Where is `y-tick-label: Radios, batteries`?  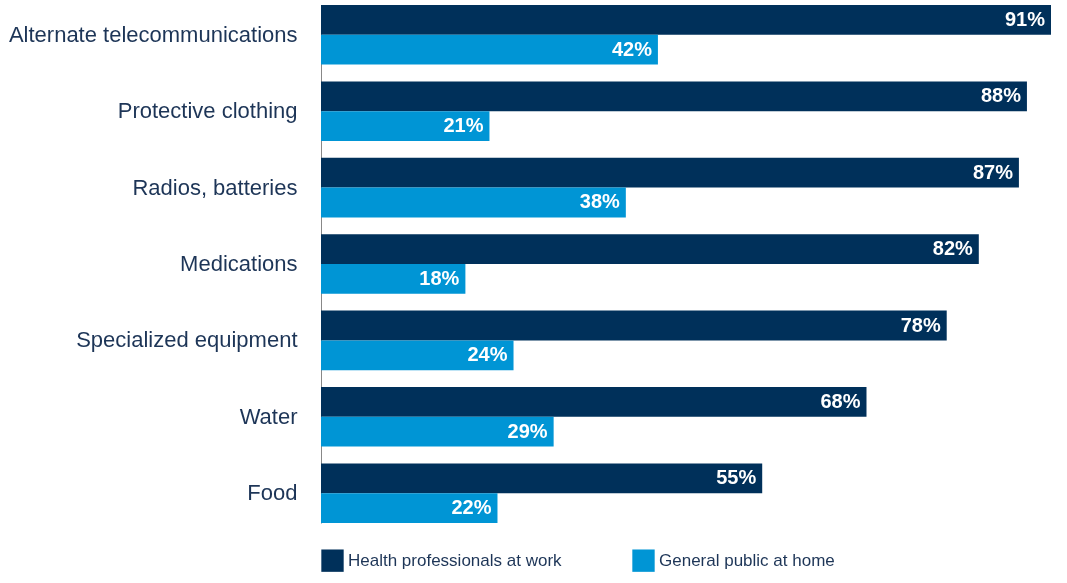
y-tick-label: Radios, batteries is located at coordinates (215, 187).